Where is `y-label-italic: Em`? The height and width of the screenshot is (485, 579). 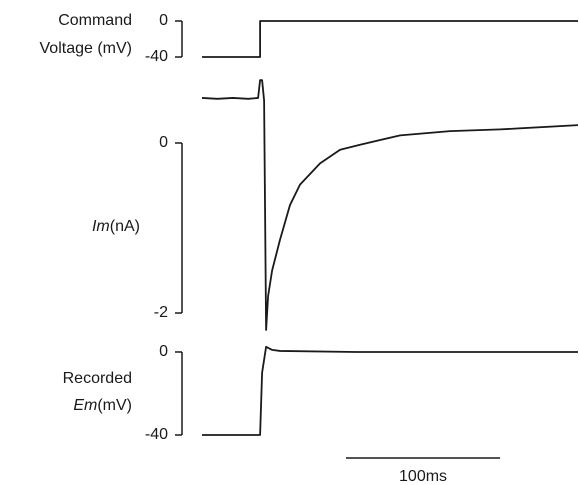 y-label-italic: Em is located at coordinates (85, 405).